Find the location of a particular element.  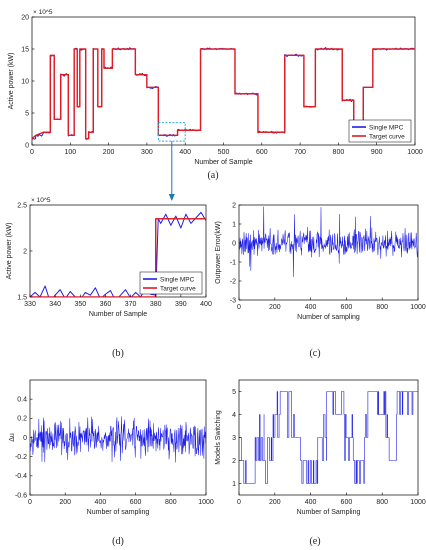

target-curve-line is located at coordinates (118, 257).